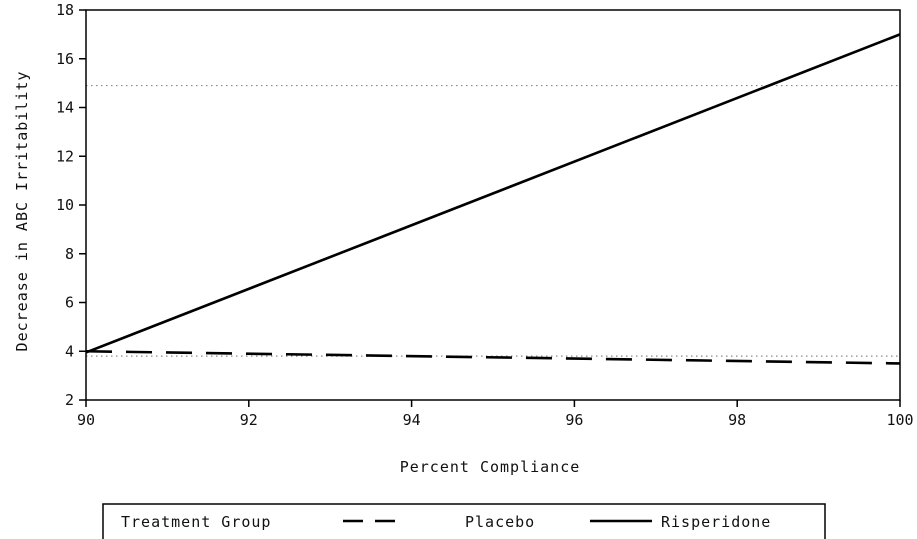  What do you see at coordinates (65, 156) in the screenshot?
I see `y-tick-label-12: 12` at bounding box center [65, 156].